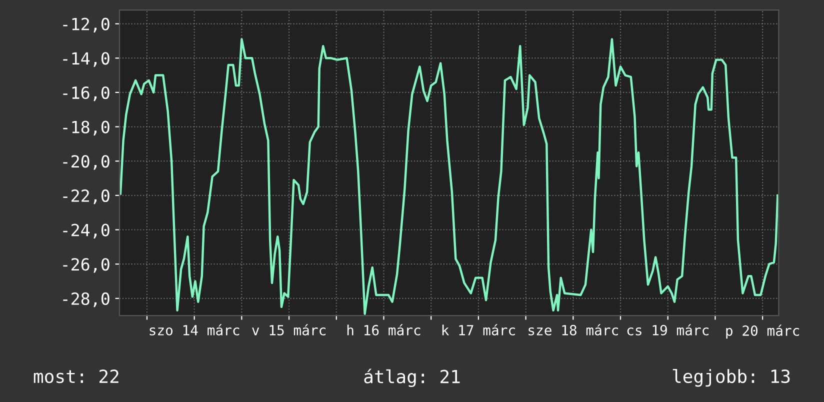  Describe the element at coordinates (668, 330) in the screenshot. I see `x-tick-label: cs 19 márc` at that location.